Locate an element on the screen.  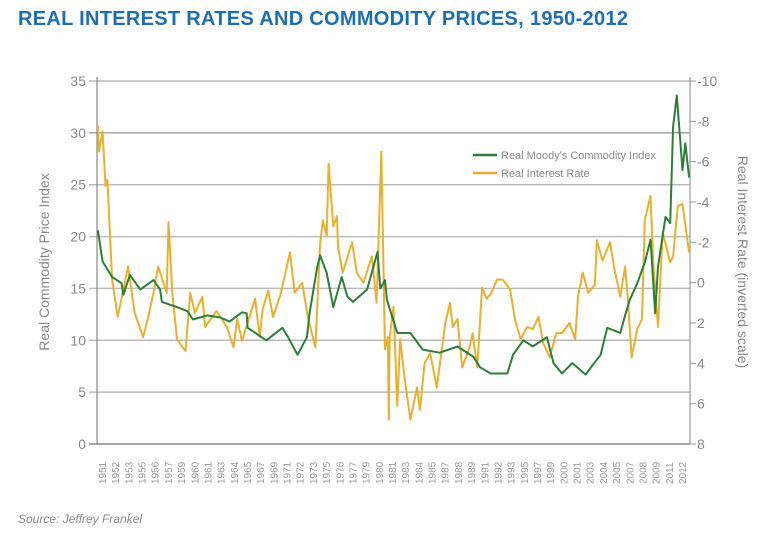
y-tick-label: 25 is located at coordinates (78, 185).